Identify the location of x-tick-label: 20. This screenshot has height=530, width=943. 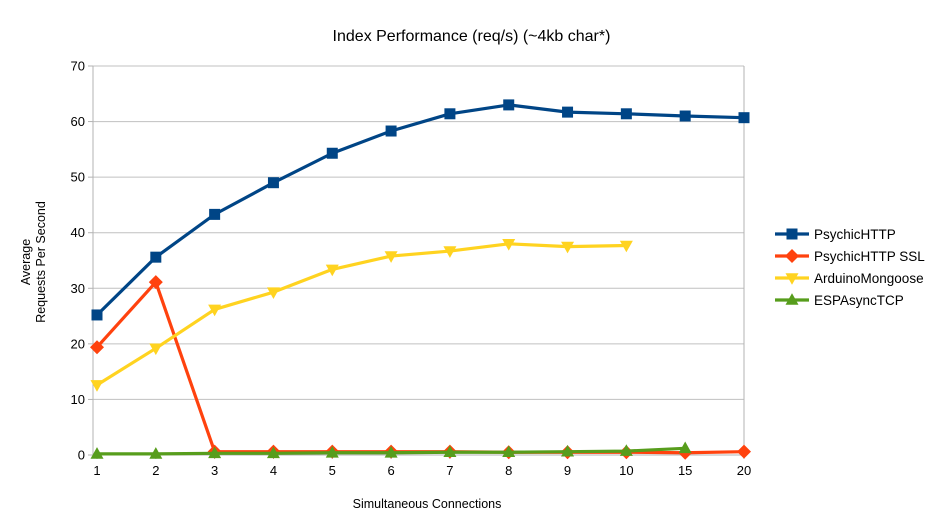
(744, 470).